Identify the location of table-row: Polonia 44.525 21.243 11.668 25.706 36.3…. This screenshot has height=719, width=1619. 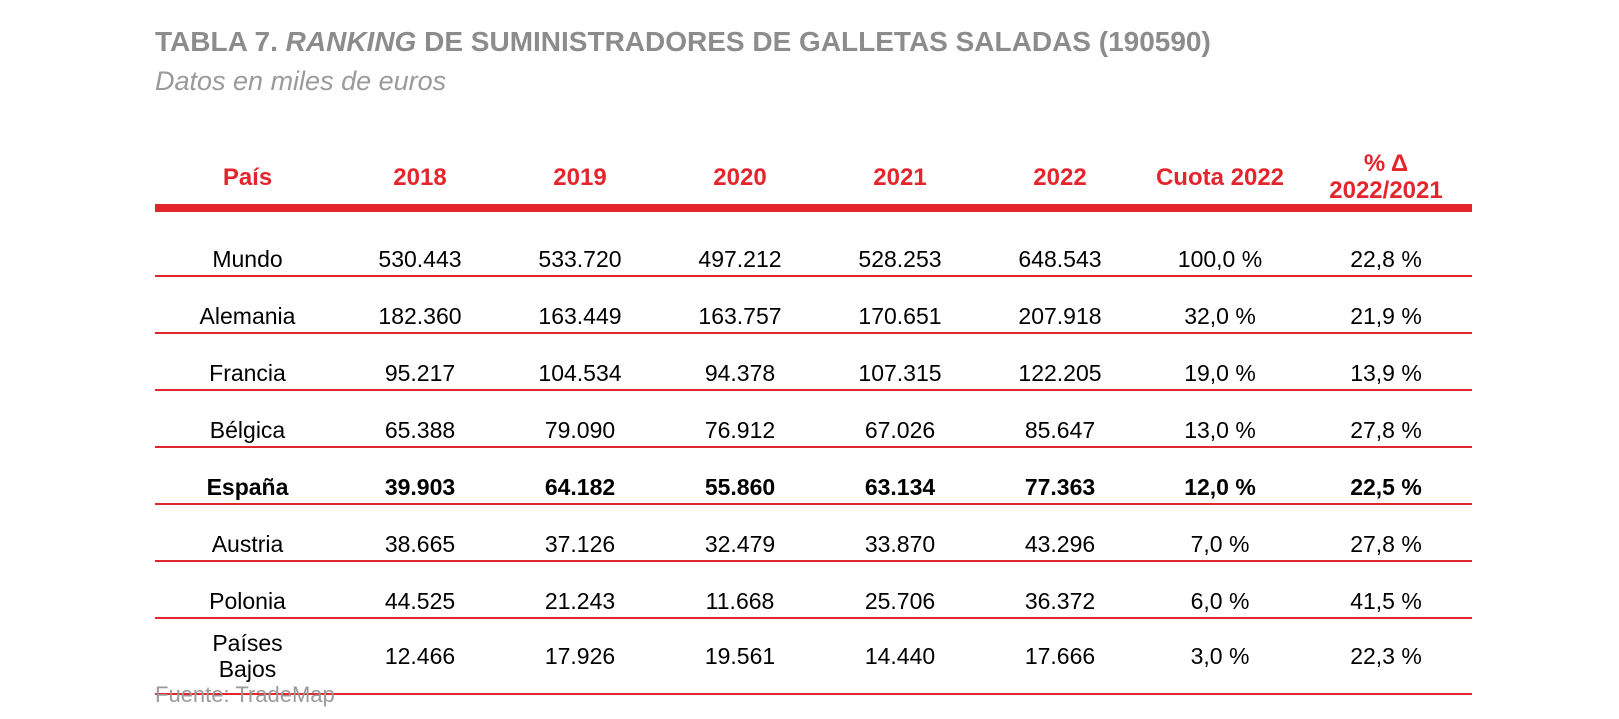
(813, 590).